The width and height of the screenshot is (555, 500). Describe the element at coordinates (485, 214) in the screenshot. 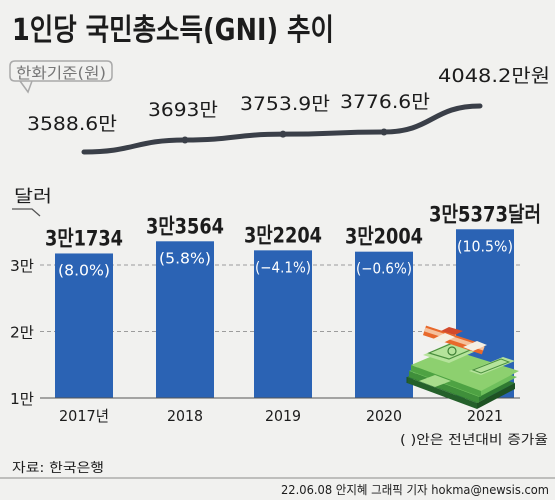

I see `bar-value-label: 3만5373달러` at that location.